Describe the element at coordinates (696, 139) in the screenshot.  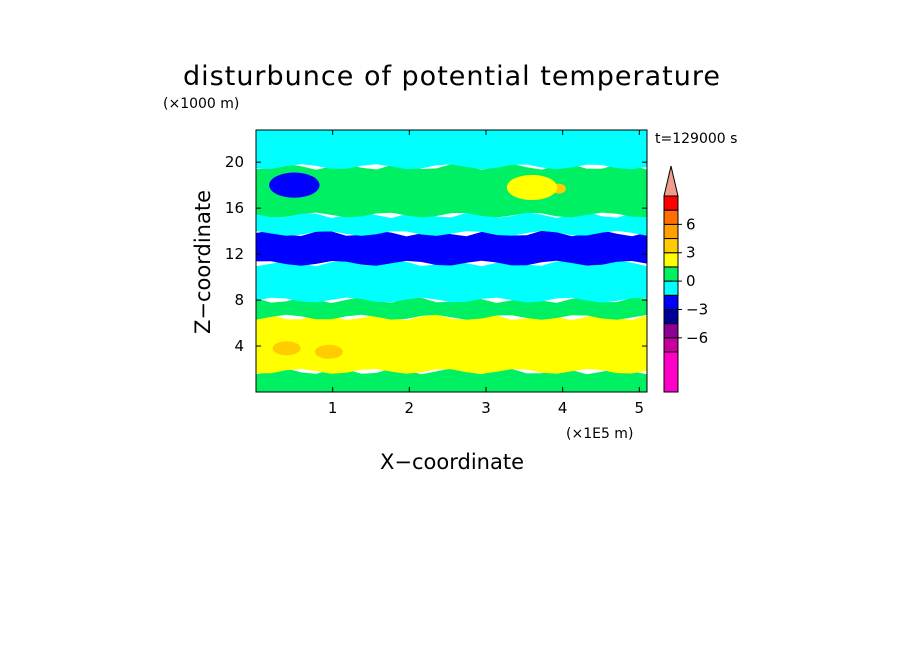
I see `time-label: t=129000 s` at that location.